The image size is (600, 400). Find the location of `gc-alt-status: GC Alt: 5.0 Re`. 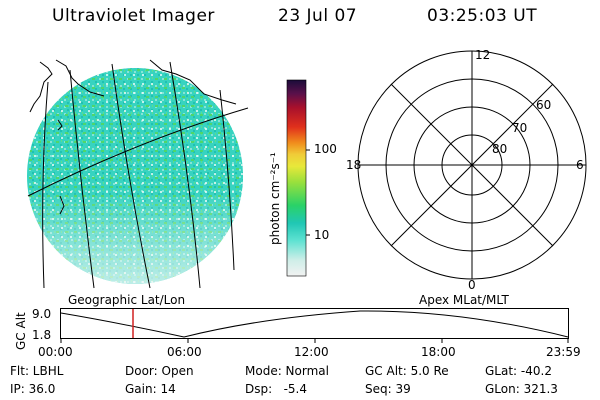

gc-alt-status: GC Alt: 5.0 Re is located at coordinates (407, 371).